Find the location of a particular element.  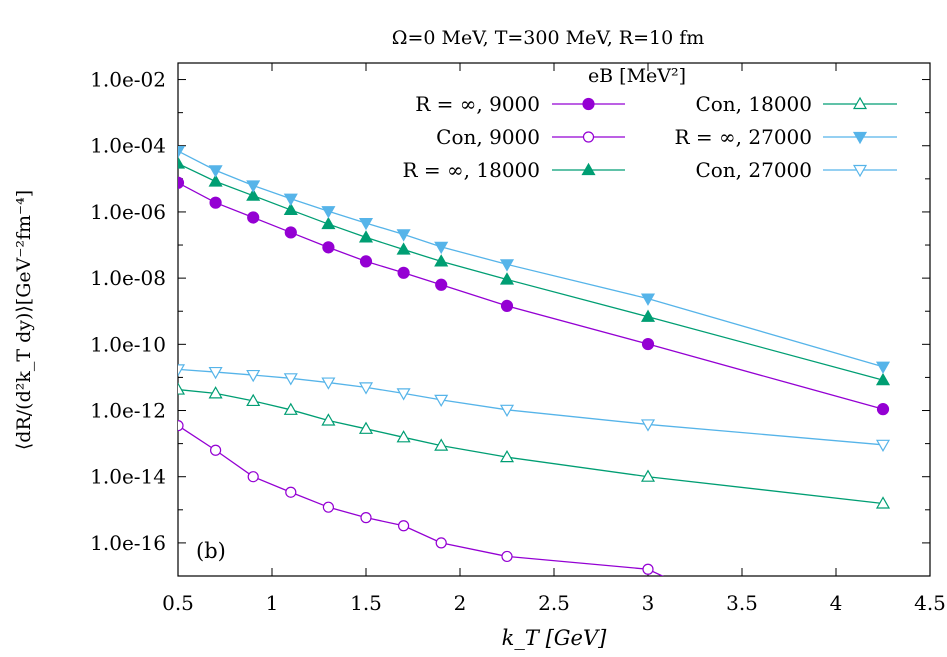

chart-title: Ω=0 MeV, T=300 MeV, R=10 fm is located at coordinates (548, 38).